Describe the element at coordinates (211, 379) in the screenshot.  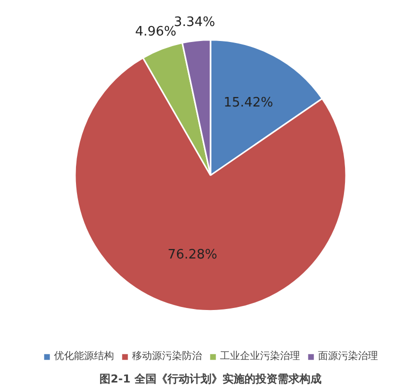
I see `text: 图2-1 全国《行动计划》实施的投资需求构成` at that location.